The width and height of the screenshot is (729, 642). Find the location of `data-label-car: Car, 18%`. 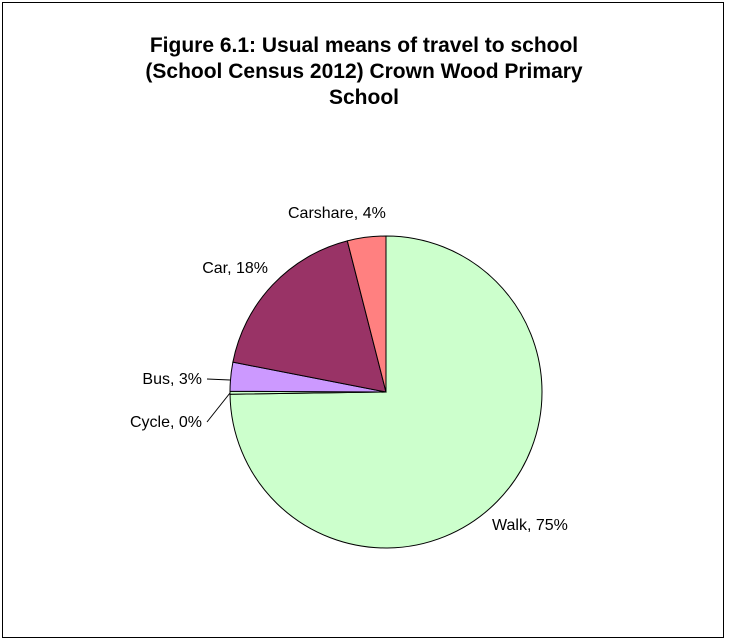

data-label-car: Car, 18% is located at coordinates (235, 268).